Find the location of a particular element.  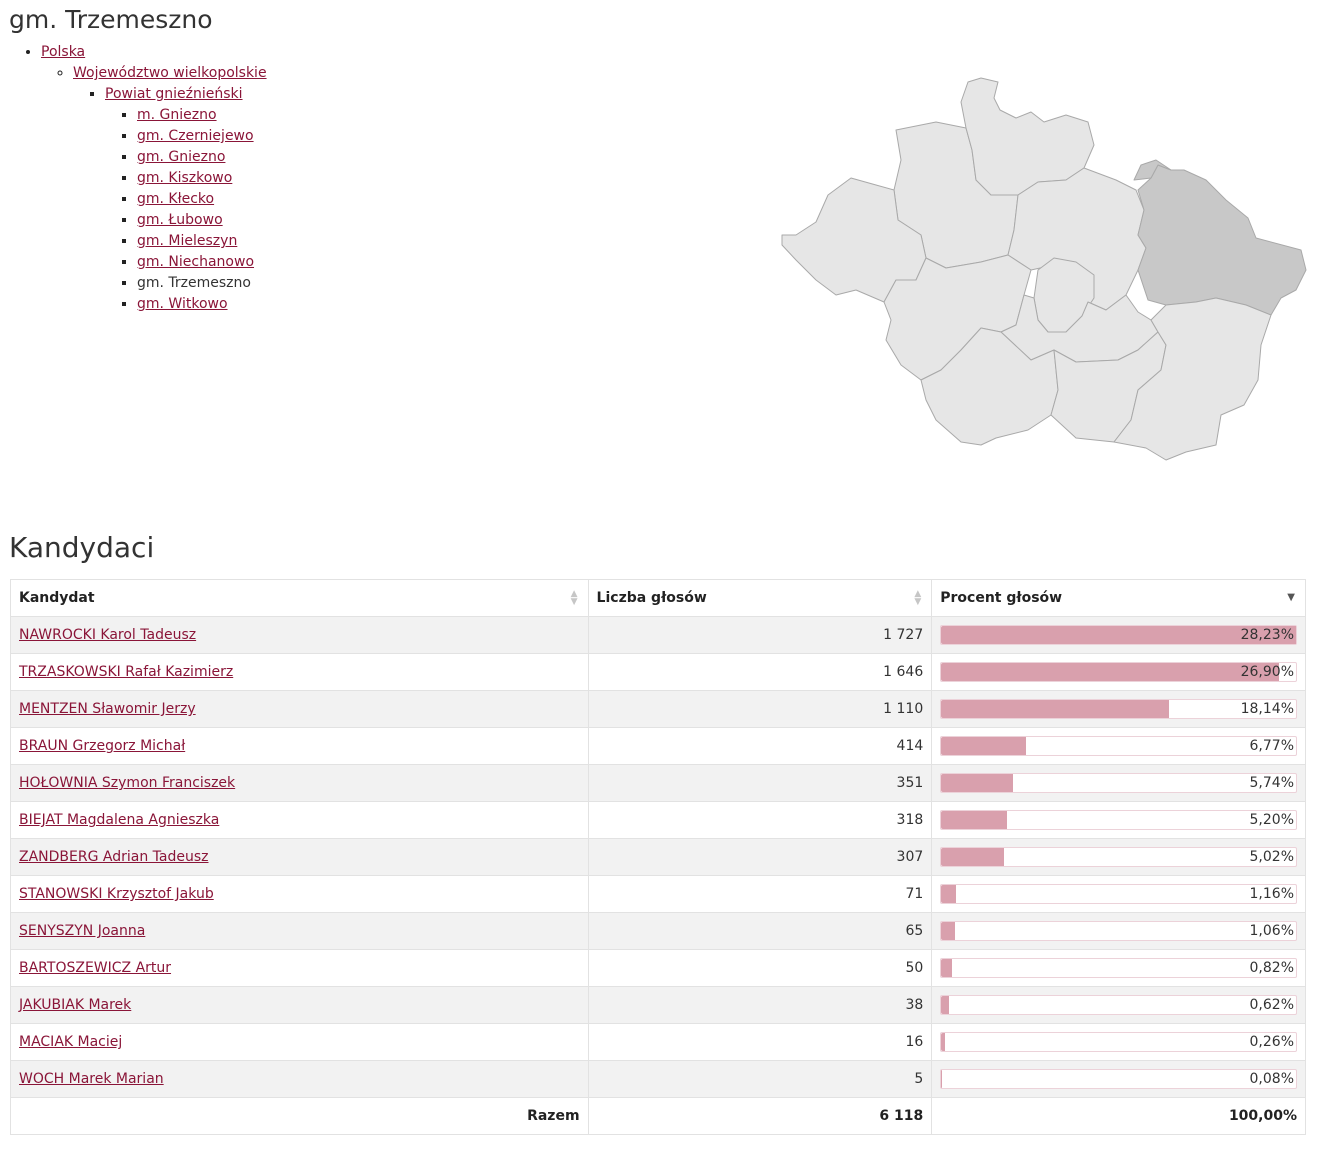

candidate-votes: 65 is located at coordinates (760, 931).